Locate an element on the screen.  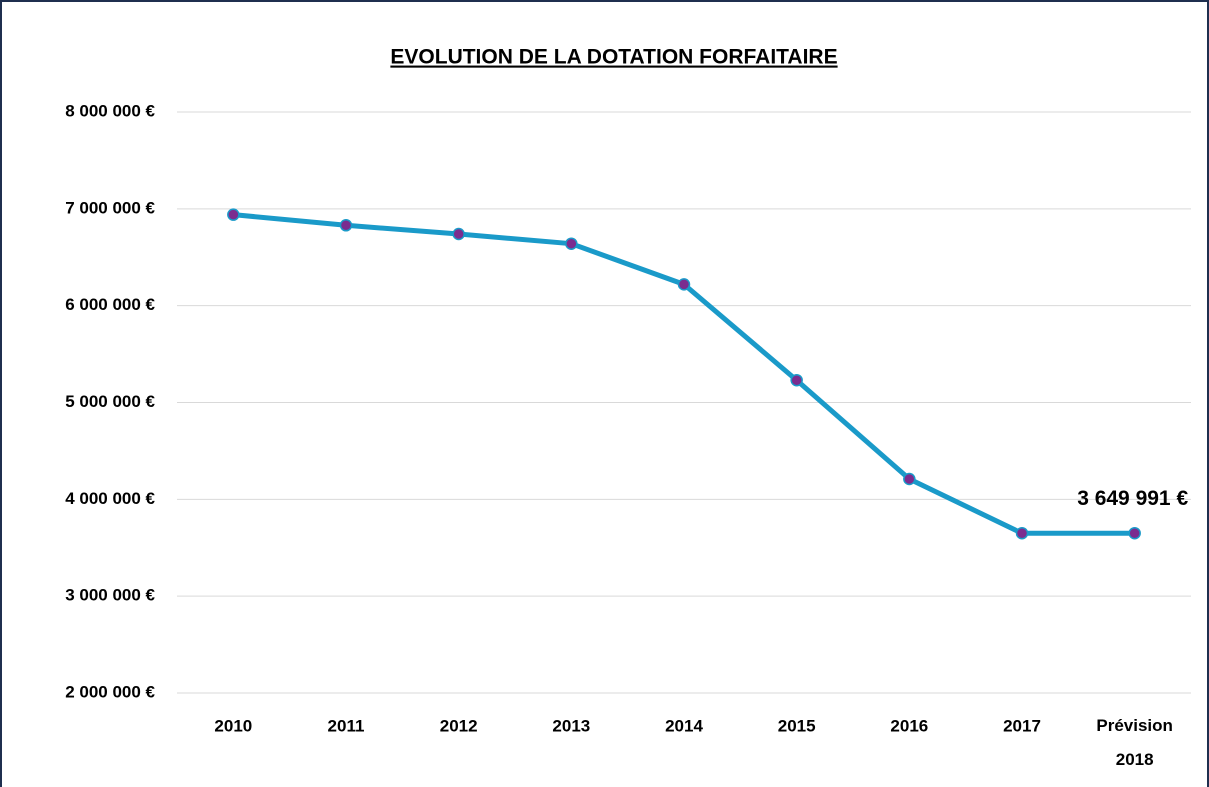
y-tick-label: 3 000 000 € is located at coordinates (110, 595).